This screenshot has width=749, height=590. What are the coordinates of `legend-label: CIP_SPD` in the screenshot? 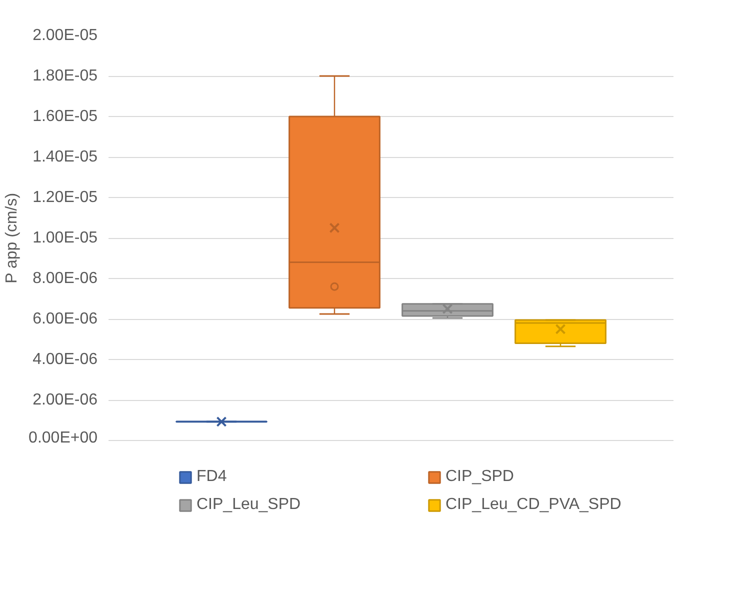 It's located at (480, 477).